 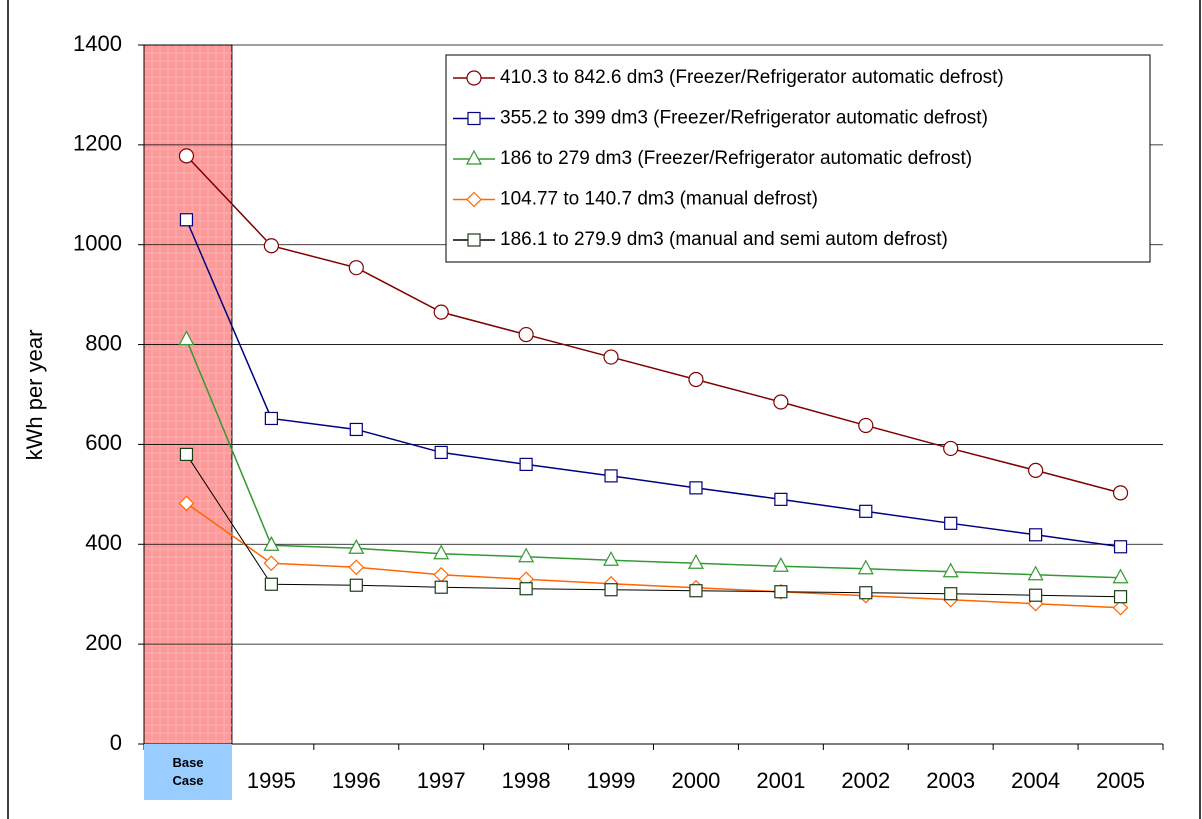 What do you see at coordinates (1035, 780) in the screenshot?
I see `x-tick-label: 2004` at bounding box center [1035, 780].